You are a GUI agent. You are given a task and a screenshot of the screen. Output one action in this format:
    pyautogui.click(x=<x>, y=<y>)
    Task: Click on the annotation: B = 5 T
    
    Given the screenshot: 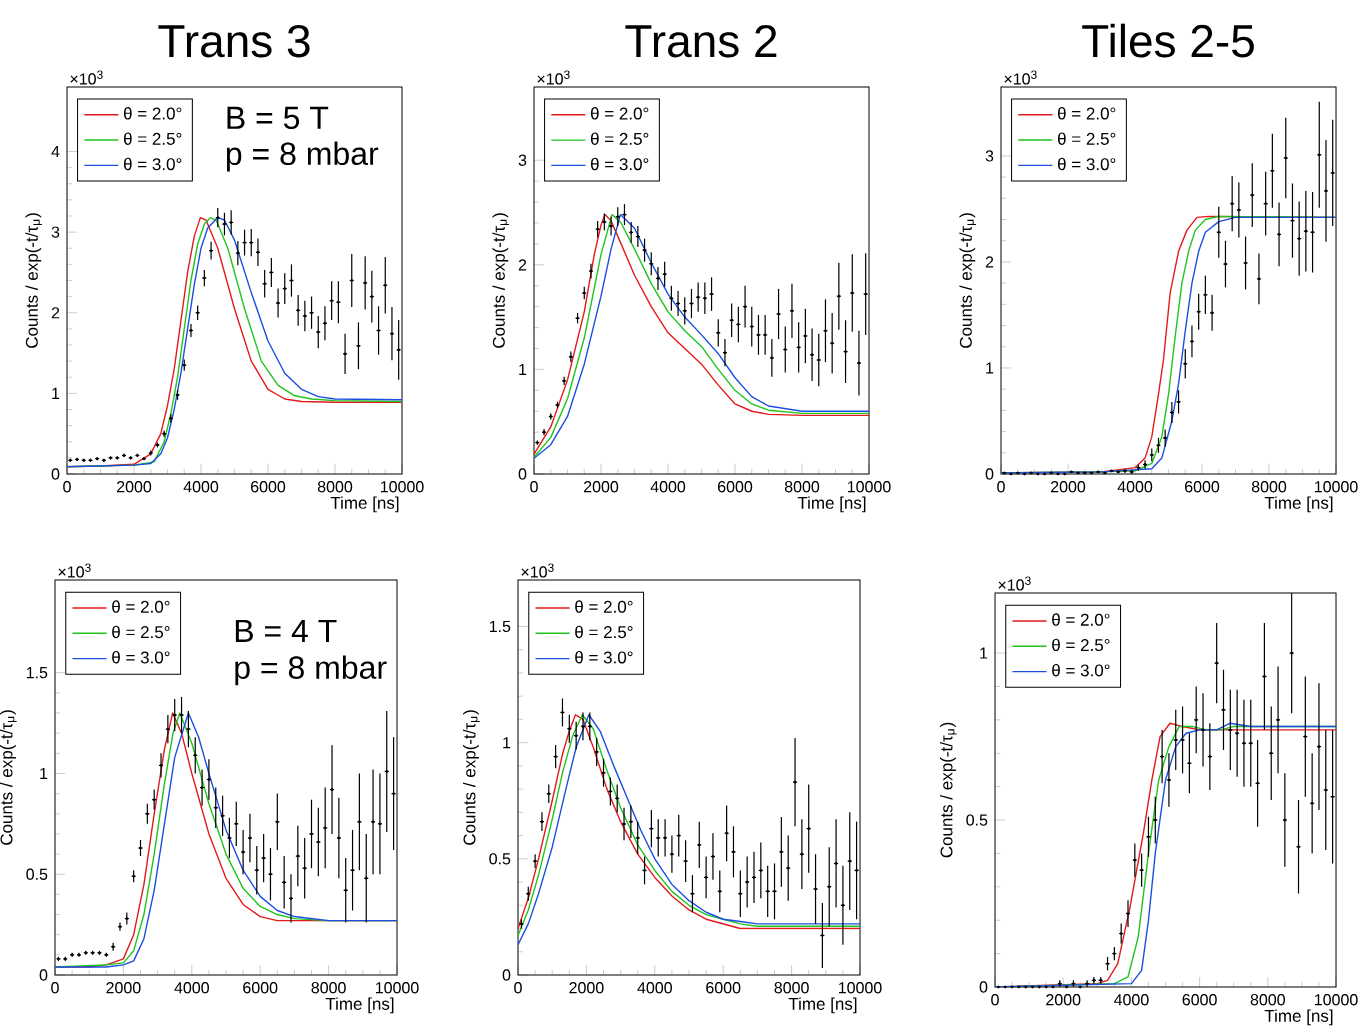 What is the action you would take?
    pyautogui.click(x=278, y=118)
    